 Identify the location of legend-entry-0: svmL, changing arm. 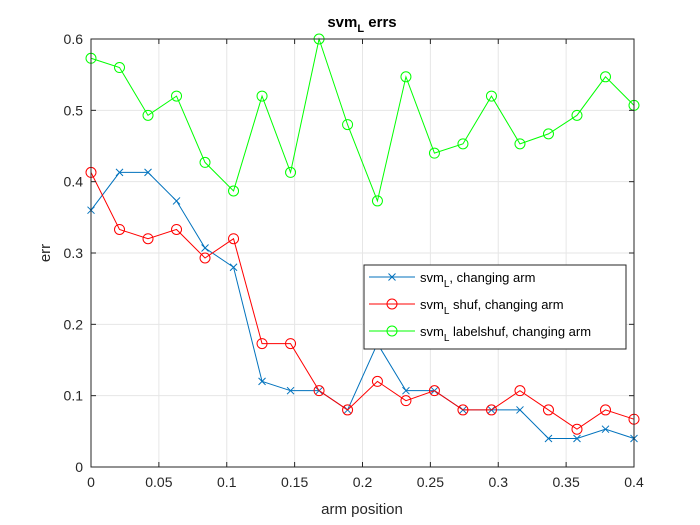
(477, 280).